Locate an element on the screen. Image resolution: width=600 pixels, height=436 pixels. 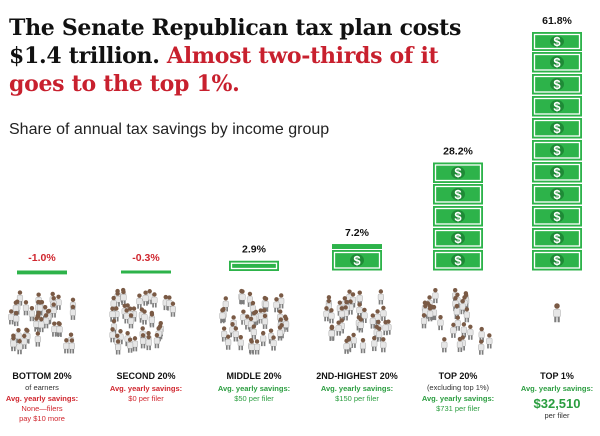
bar: $ is located at coordinates (357, 257).